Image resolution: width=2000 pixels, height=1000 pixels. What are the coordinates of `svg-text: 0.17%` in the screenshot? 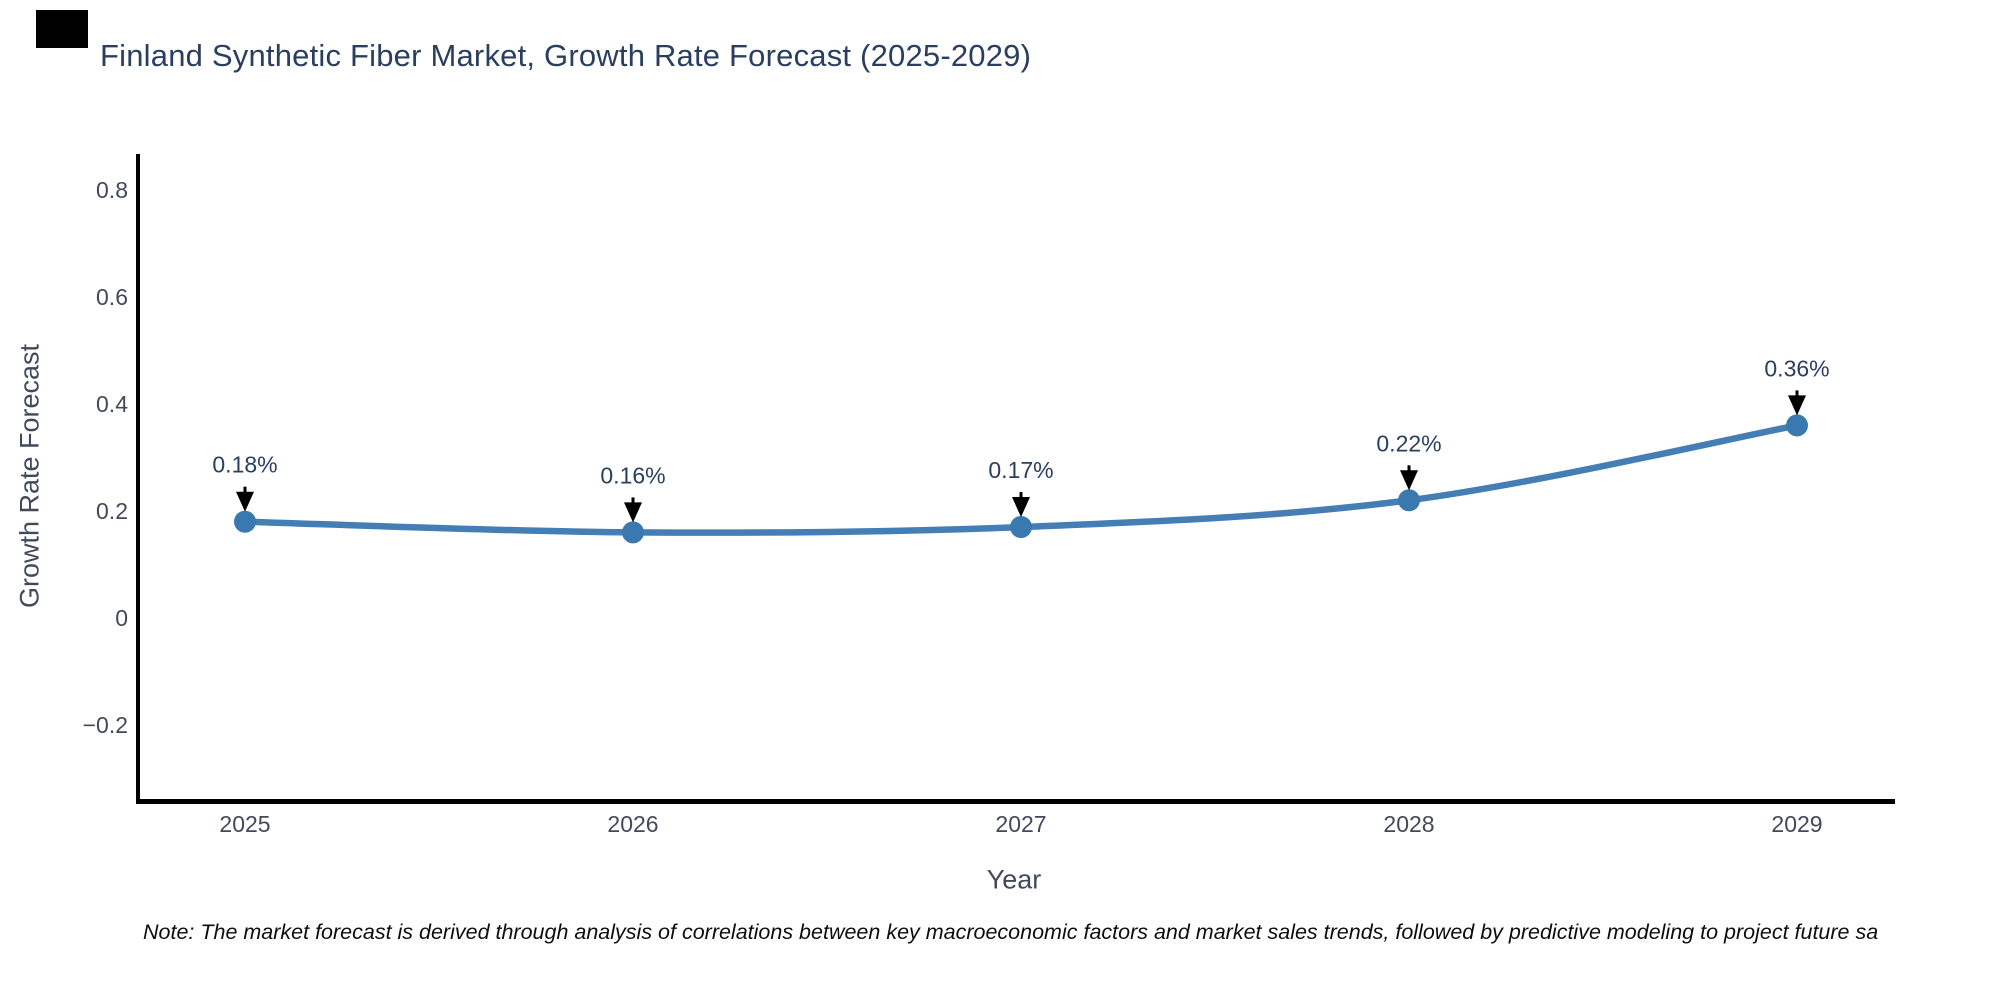 It's located at (1020, 470).